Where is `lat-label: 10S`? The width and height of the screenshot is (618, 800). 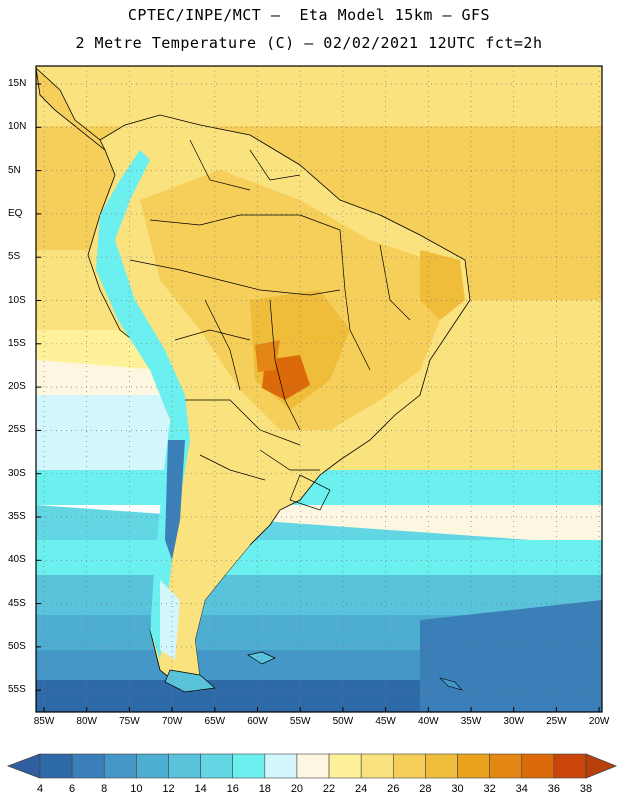
lat-label: 10S is located at coordinates (17, 300).